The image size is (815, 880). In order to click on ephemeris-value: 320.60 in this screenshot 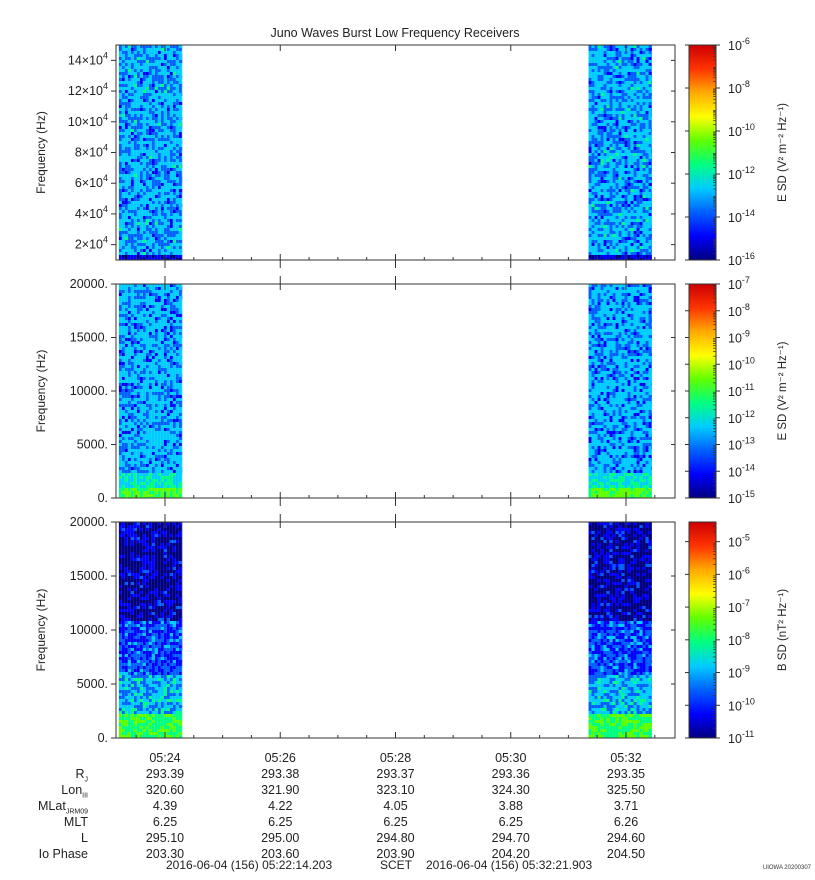, I will do `click(165, 790)`.